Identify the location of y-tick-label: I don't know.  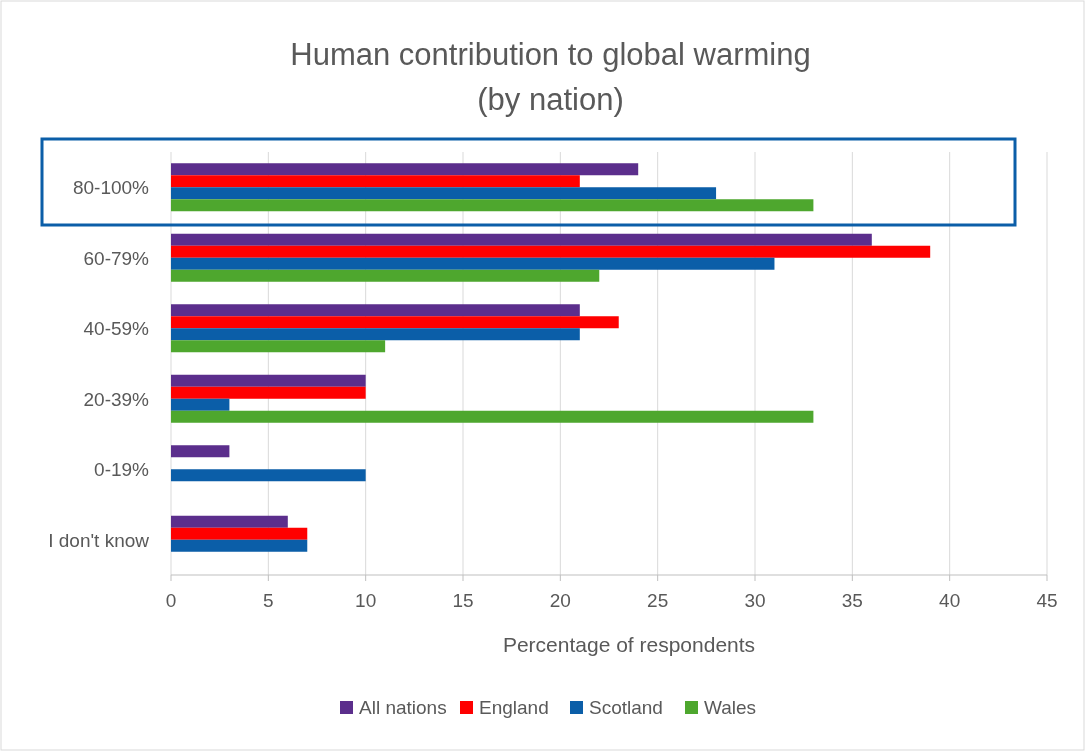
(99, 540).